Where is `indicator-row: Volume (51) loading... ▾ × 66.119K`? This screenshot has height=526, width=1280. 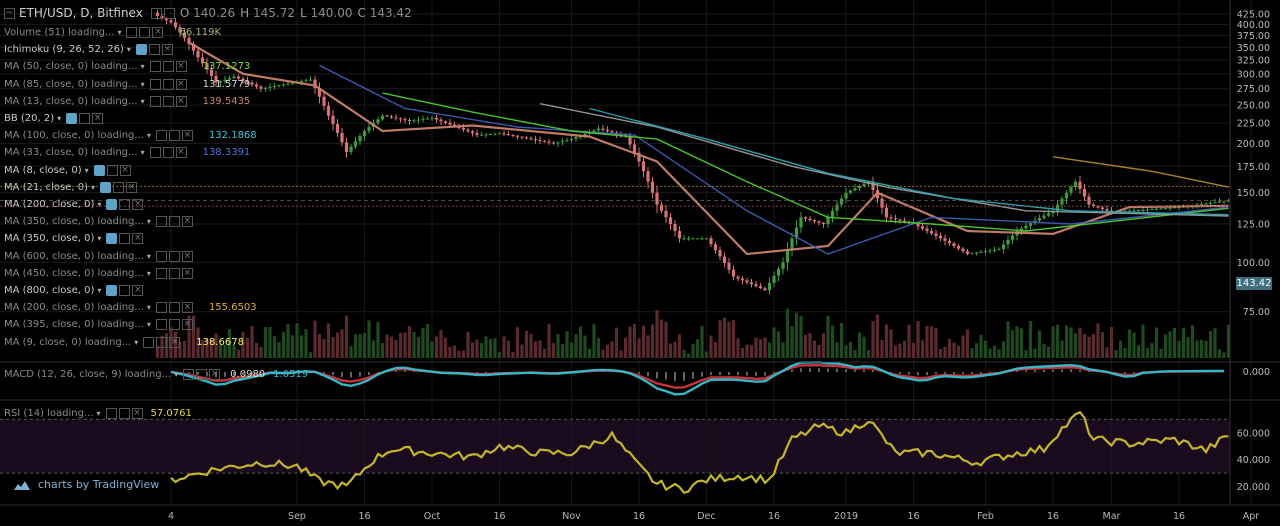
indicator-row: Volume (51) loading... ▾ × 66.119K is located at coordinates (112, 32).